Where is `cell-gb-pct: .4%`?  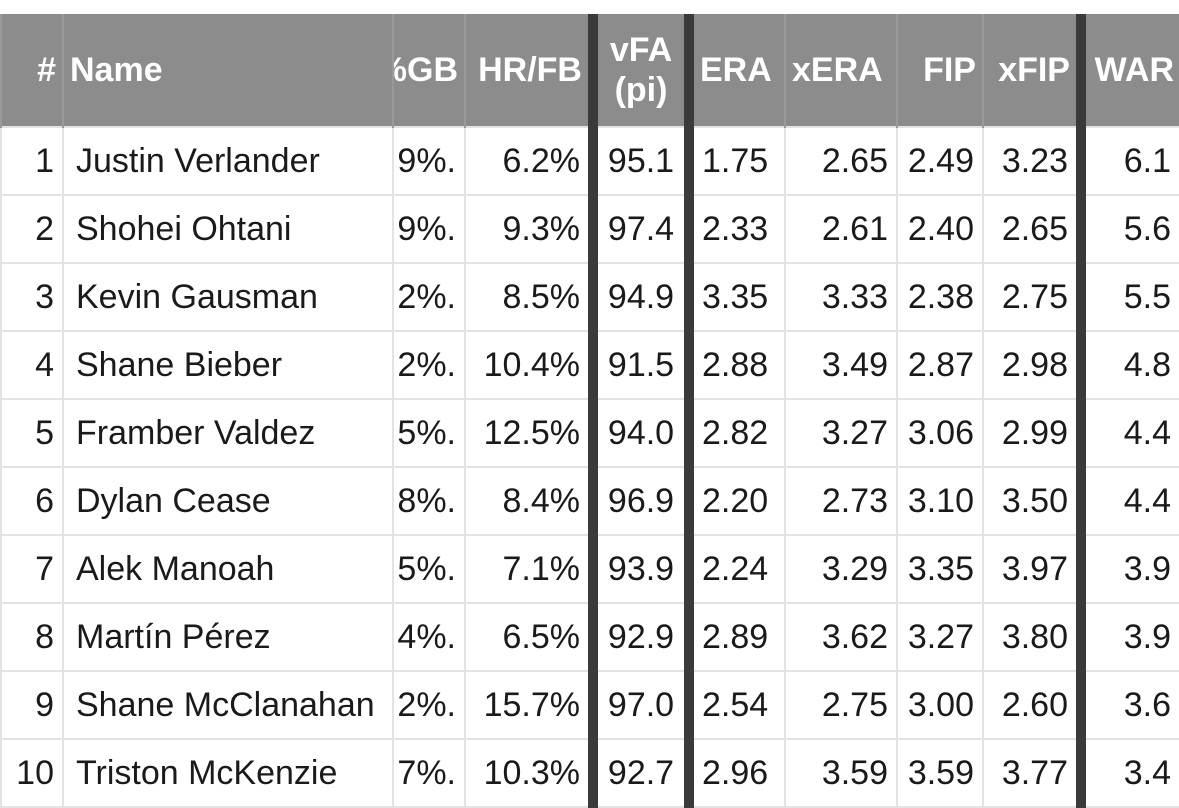 cell-gb-pct: .4% is located at coordinates (429, 637).